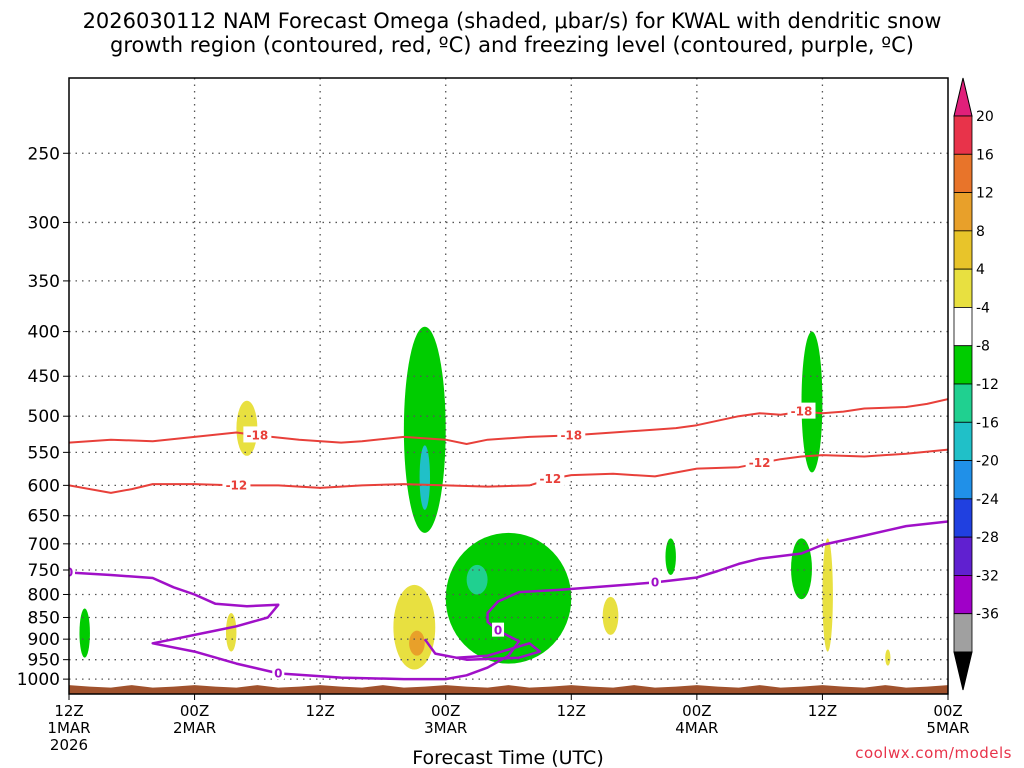 The height and width of the screenshot is (768, 1024). Describe the element at coordinates (985, 155) in the screenshot. I see `colorbar-label: 16` at that location.